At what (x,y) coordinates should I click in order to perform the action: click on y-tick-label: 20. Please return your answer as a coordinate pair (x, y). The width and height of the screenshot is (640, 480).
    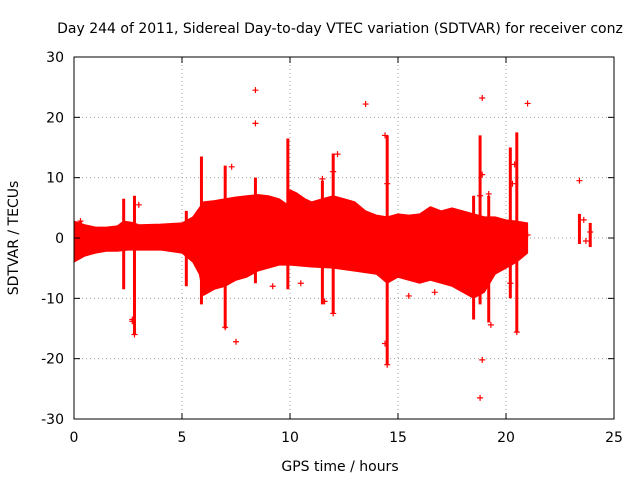
    Looking at the image, I should click on (55, 118).